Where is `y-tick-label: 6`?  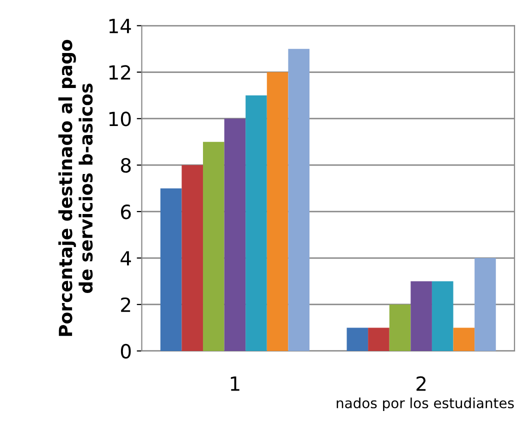 y-tick-label: 6 is located at coordinates (126, 212).